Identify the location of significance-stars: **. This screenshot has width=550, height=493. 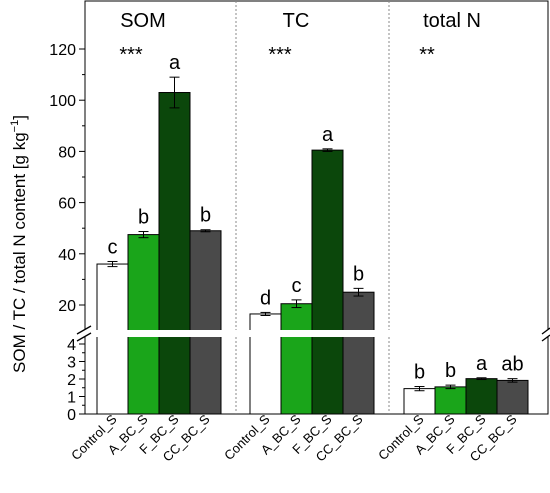
(427, 55).